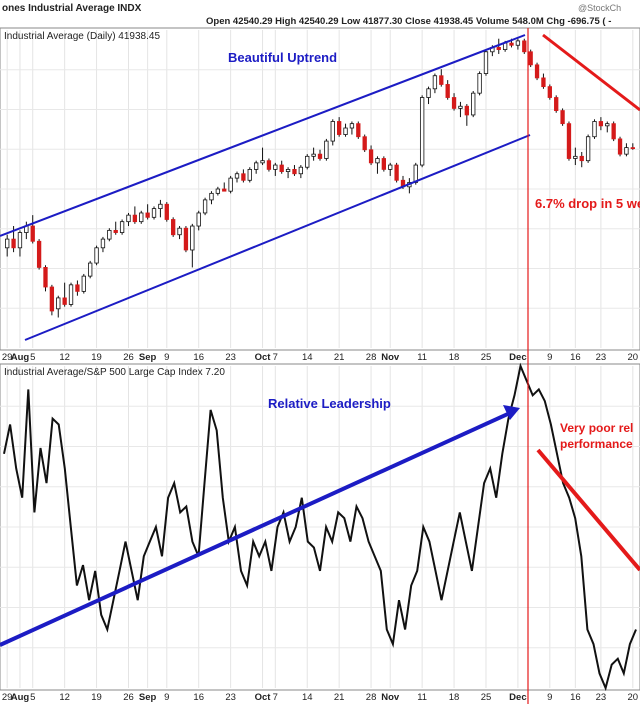  Describe the element at coordinates (263, 697) in the screenshot. I see `x-tick-label: Oct` at that location.